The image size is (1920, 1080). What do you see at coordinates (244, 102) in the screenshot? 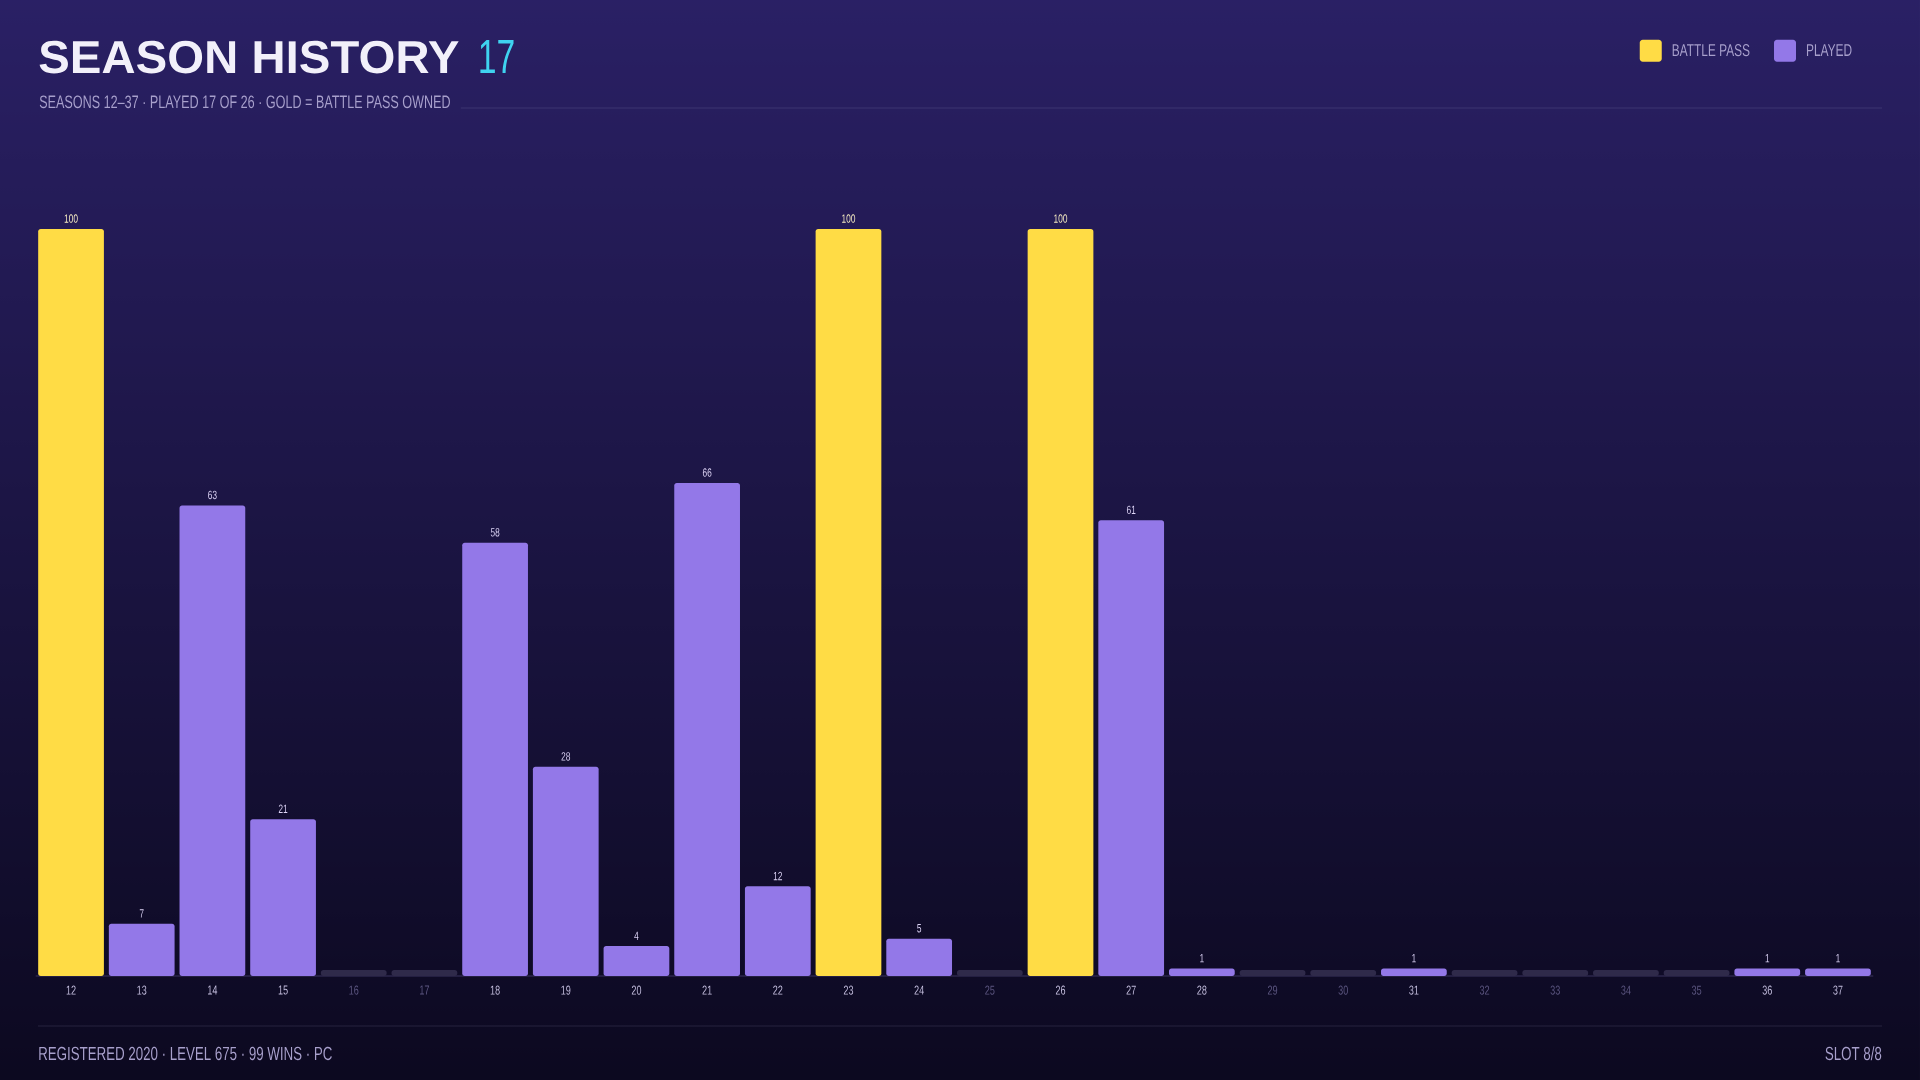
I see `chart-subtitle: SEASONS 12–37 · PLAYED 17 OF 26 · GOLD = BATTLE PASS OWNED` at bounding box center [244, 102].